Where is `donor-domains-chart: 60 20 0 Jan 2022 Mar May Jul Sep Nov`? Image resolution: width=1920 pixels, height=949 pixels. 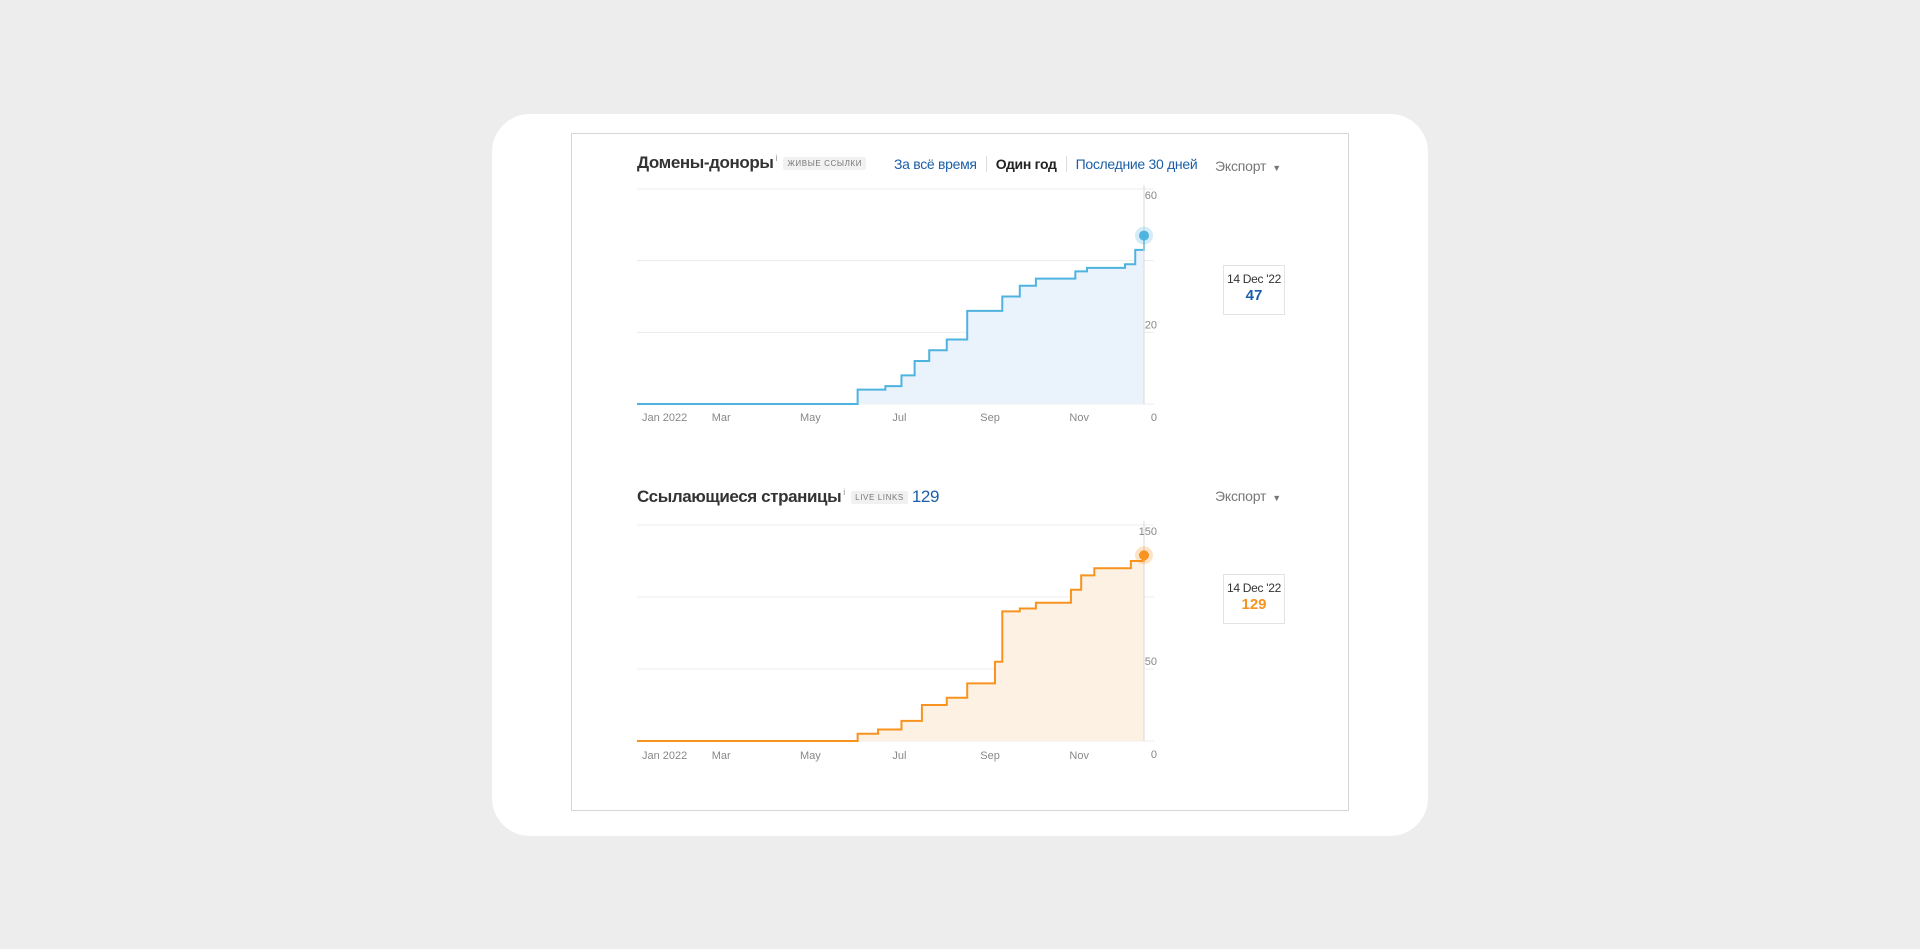 donor-domains-chart: 60 20 0 Jan 2022 Mar May Jul Sep Nov is located at coordinates (897, 304).